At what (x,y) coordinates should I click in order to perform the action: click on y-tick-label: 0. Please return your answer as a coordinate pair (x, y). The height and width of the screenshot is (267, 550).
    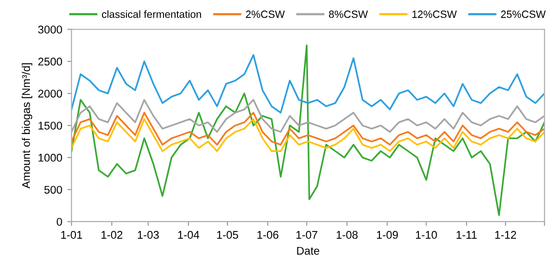
    Looking at the image, I should click on (59, 222).